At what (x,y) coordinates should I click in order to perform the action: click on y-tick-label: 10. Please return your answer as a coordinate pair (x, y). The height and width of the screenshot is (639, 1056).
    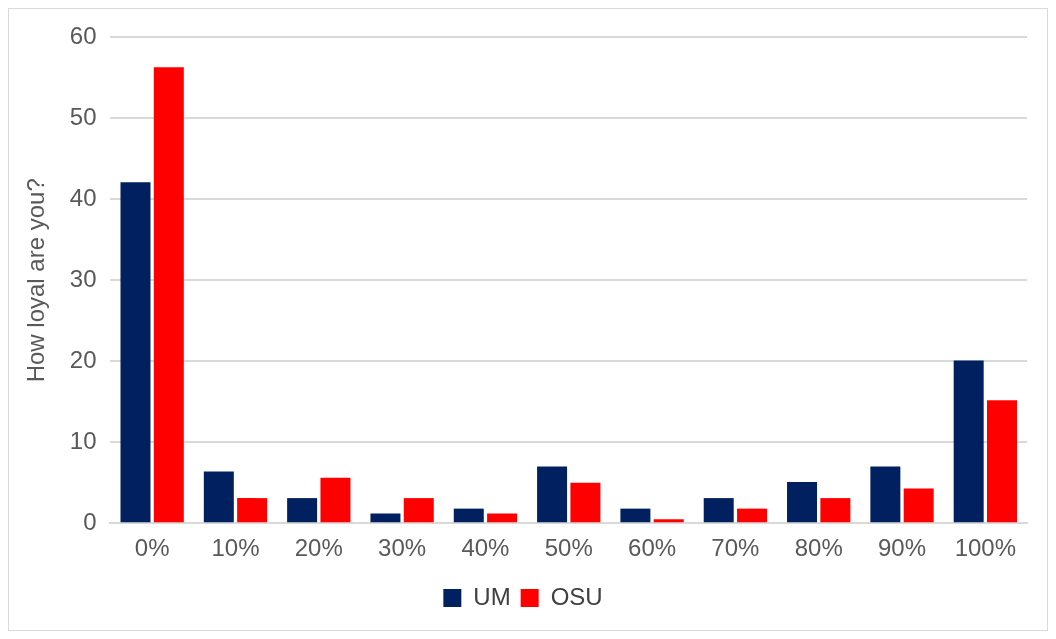
    Looking at the image, I should click on (83, 440).